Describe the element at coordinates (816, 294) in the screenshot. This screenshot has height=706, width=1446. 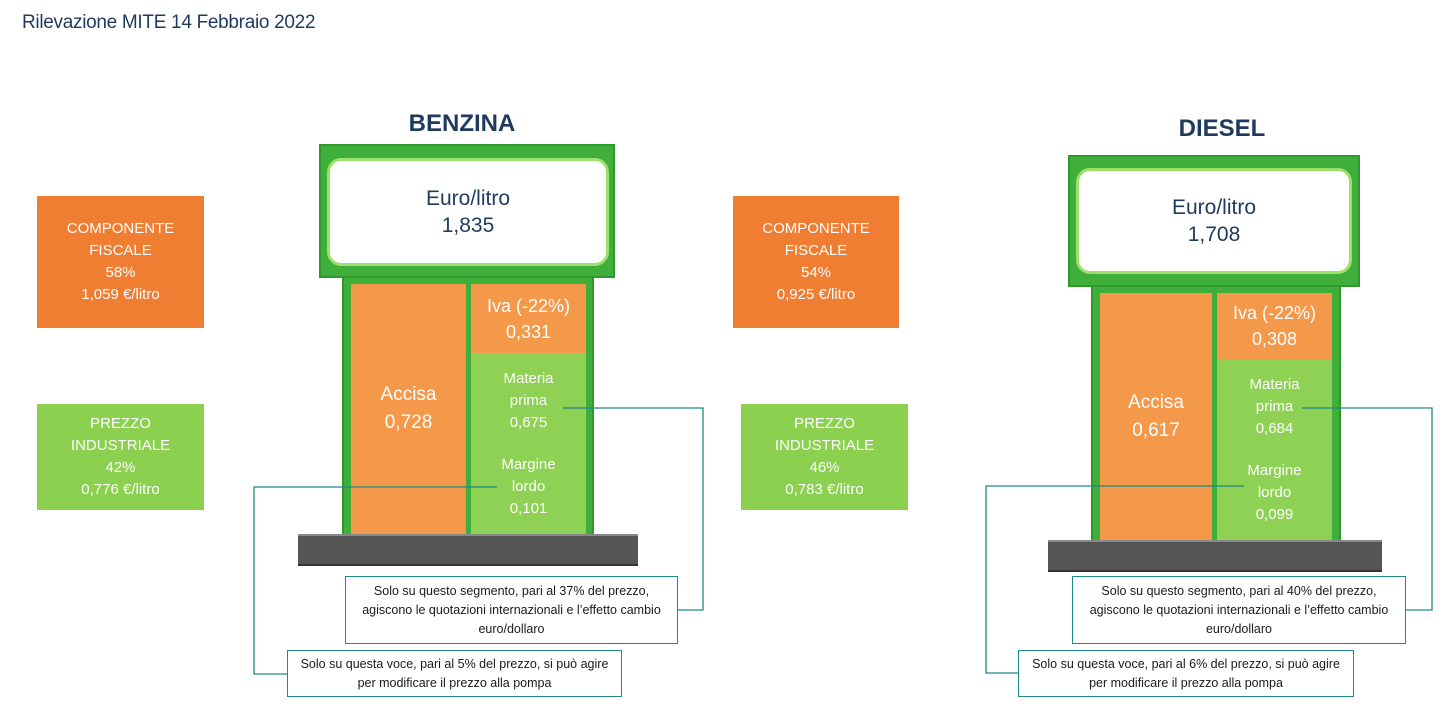
I see `fiscal-value: 0,925 €/litro` at that location.